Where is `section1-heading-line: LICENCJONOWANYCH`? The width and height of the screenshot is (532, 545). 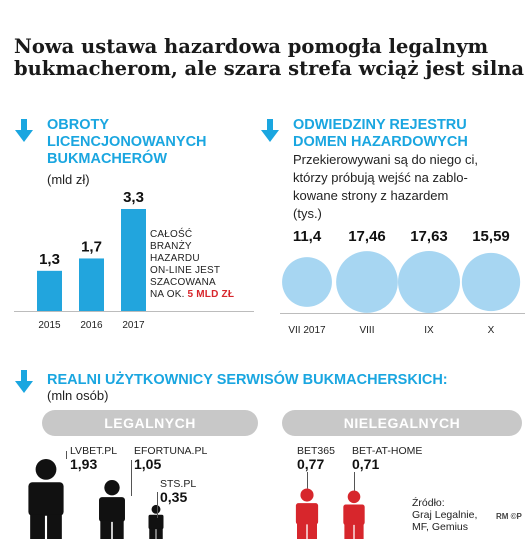
section1-heading-line: LICENCJONOWANYCH is located at coordinates (127, 142).